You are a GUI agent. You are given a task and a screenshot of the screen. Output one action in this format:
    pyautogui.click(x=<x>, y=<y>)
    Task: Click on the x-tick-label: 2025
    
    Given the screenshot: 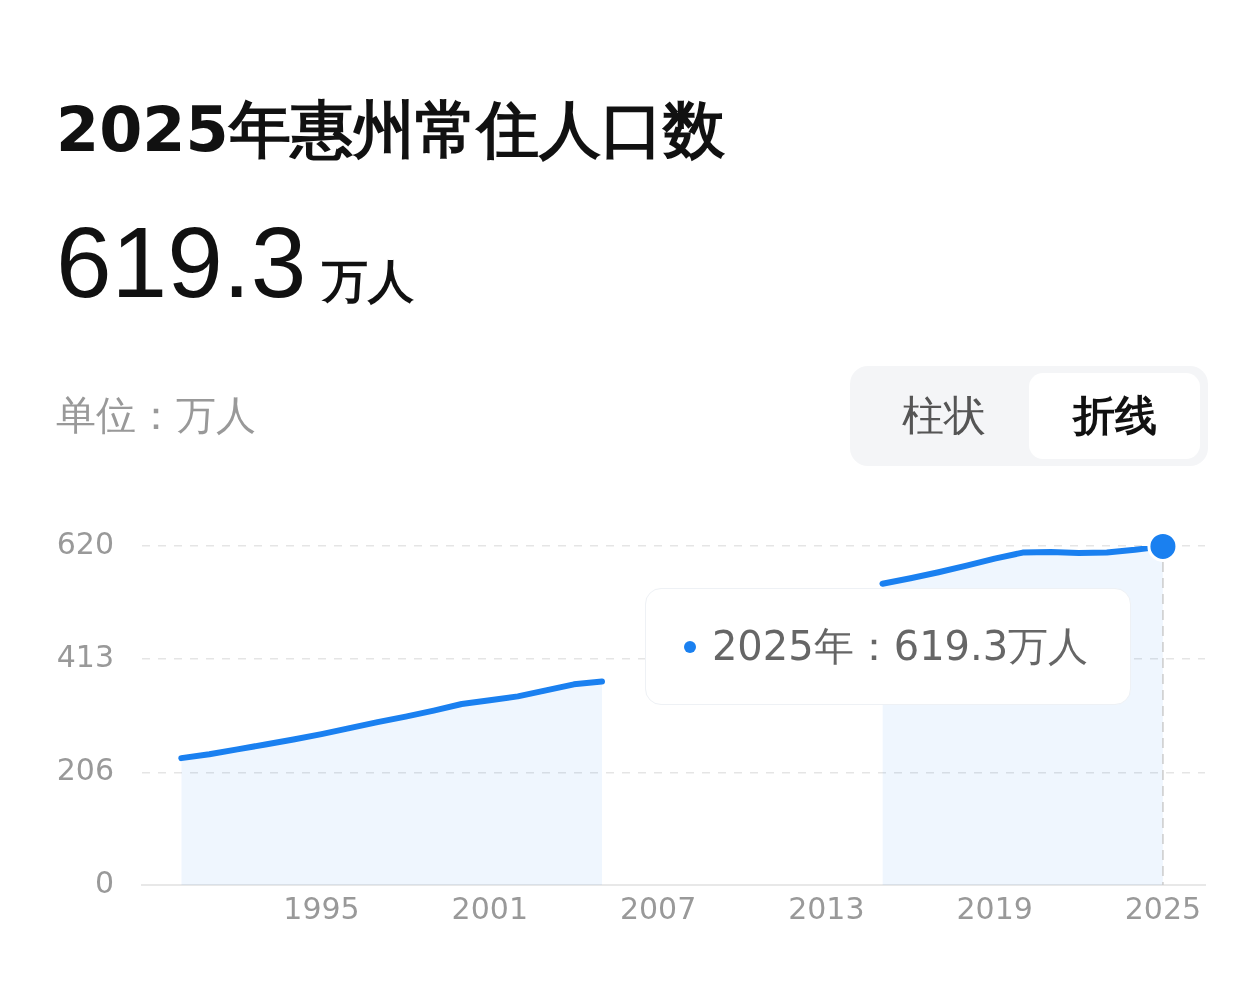 What is the action you would take?
    pyautogui.click(x=1163, y=908)
    